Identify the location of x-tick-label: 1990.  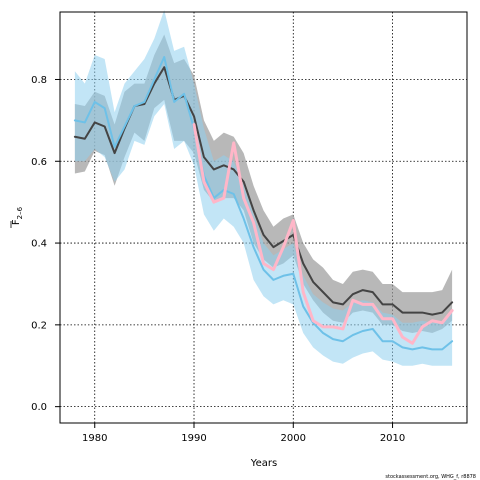
(193, 438).